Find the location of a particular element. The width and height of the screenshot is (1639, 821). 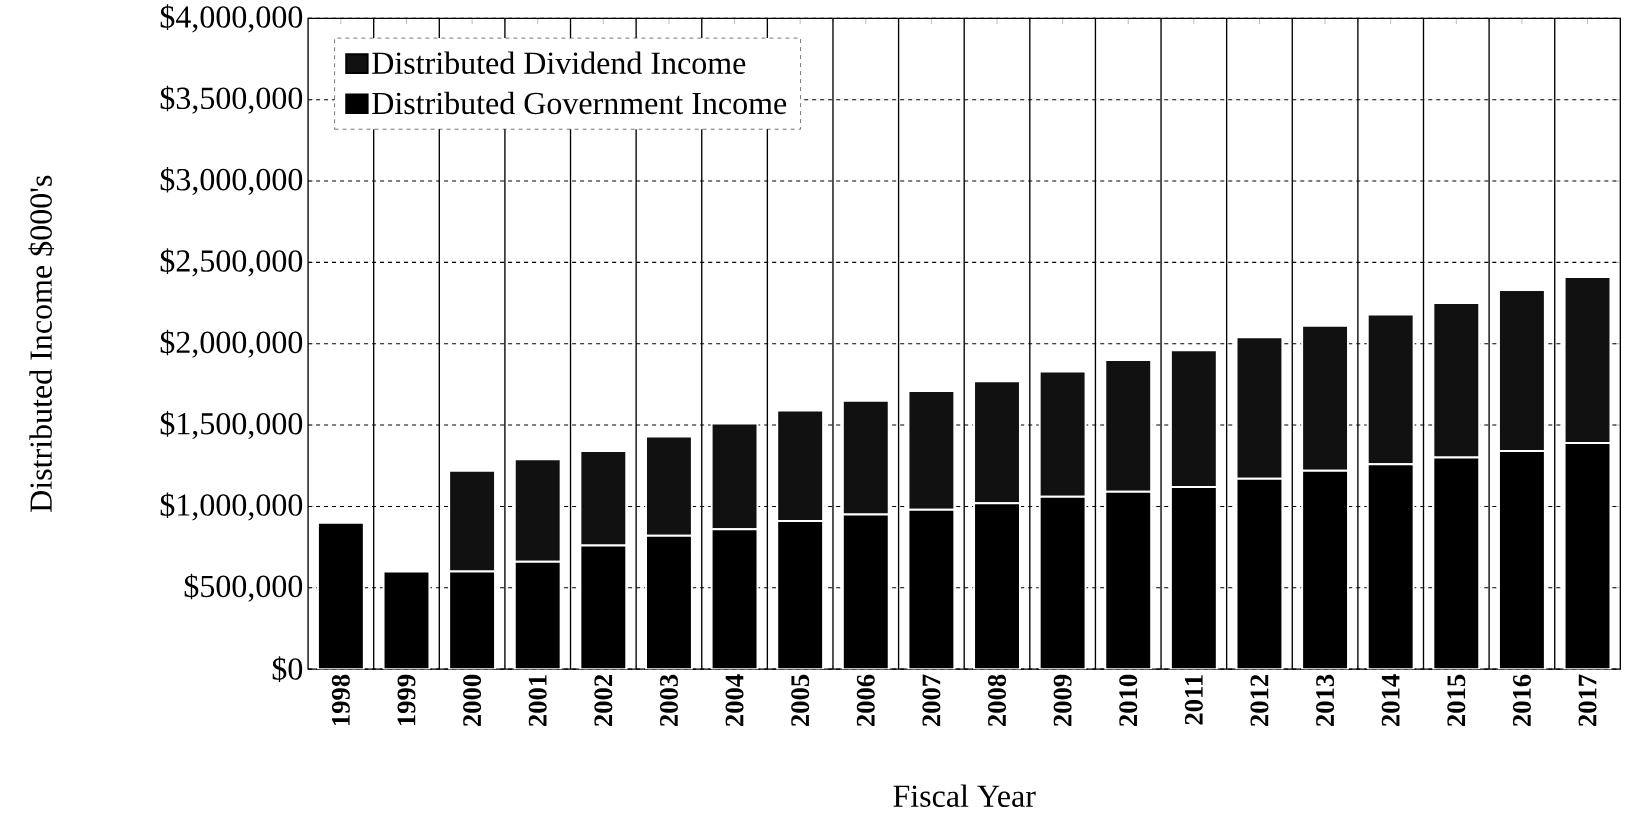

x-tick-label: 2002 is located at coordinates (603, 700).